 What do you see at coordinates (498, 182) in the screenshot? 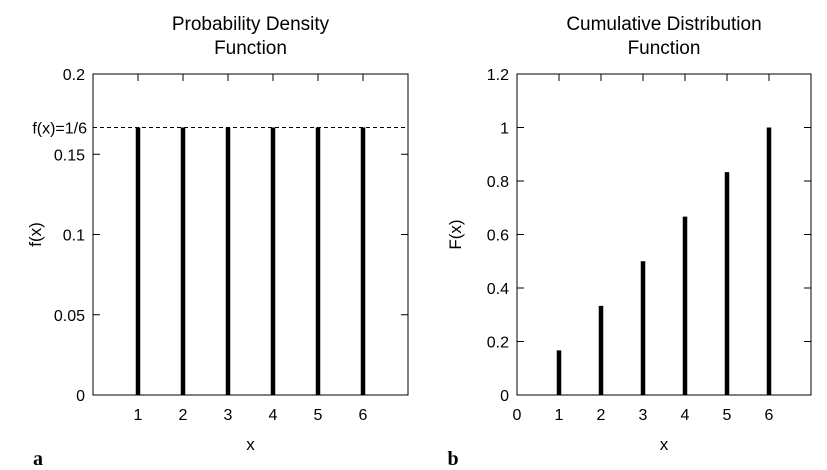
I see `y-tick-label: 0.8` at bounding box center [498, 182].